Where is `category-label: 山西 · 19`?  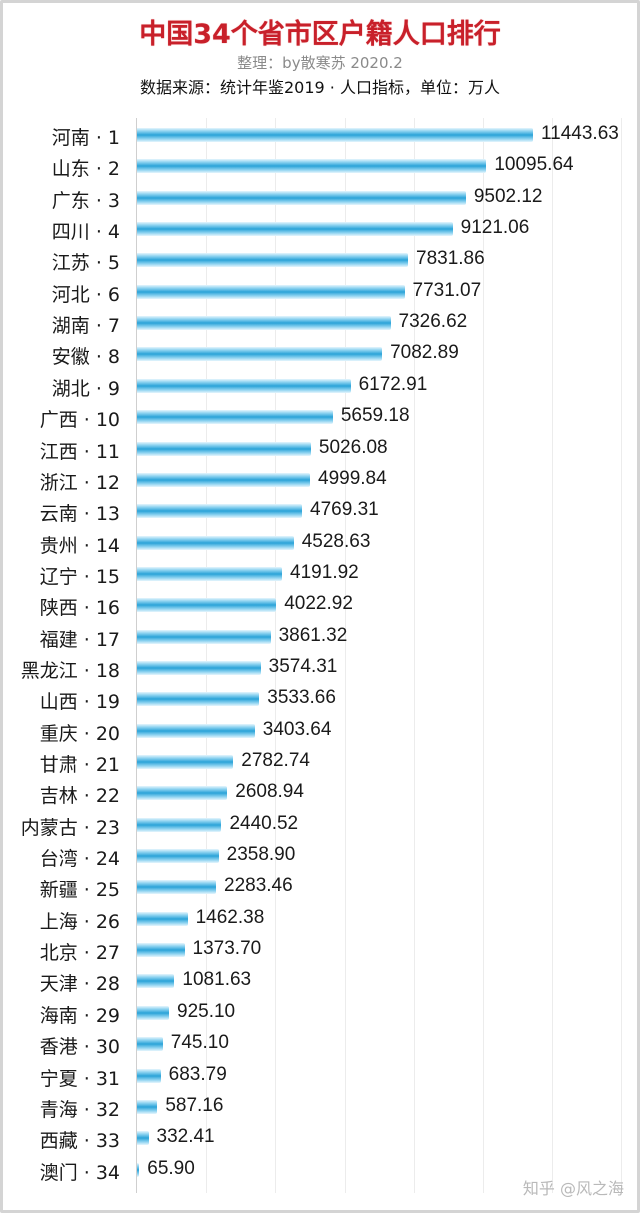
category-label: 山西 · 19 is located at coordinates (79, 702).